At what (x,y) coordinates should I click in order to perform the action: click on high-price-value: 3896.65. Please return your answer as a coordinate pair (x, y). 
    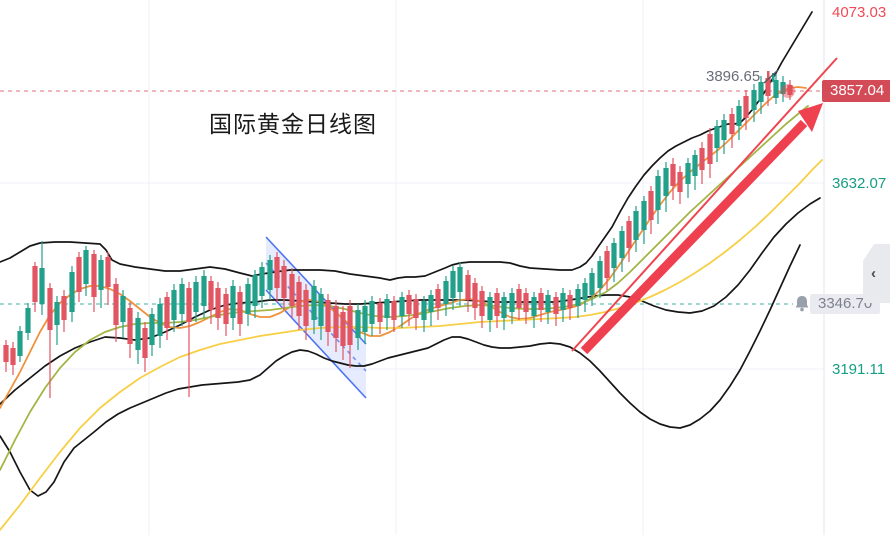
    Looking at the image, I should click on (733, 76).